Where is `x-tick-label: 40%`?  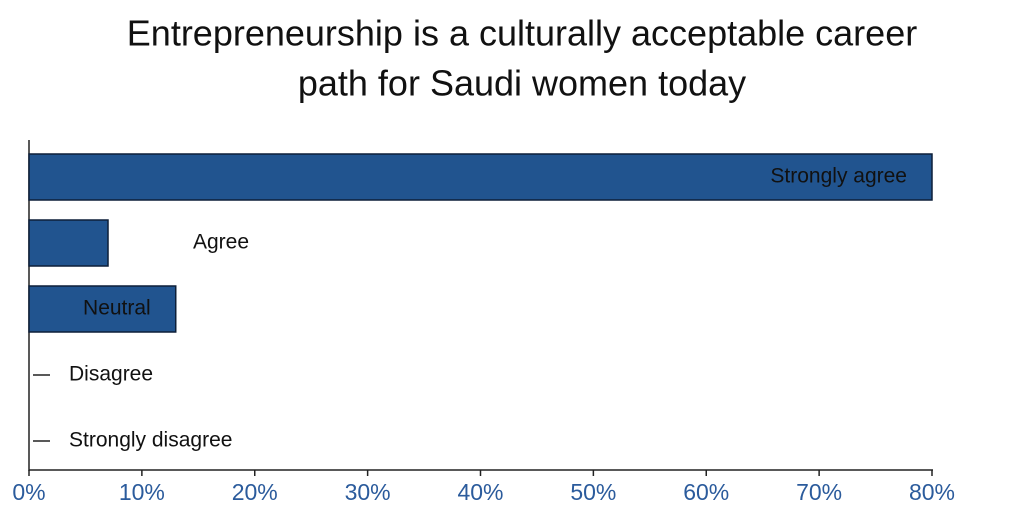 x-tick-label: 40% is located at coordinates (480, 492).